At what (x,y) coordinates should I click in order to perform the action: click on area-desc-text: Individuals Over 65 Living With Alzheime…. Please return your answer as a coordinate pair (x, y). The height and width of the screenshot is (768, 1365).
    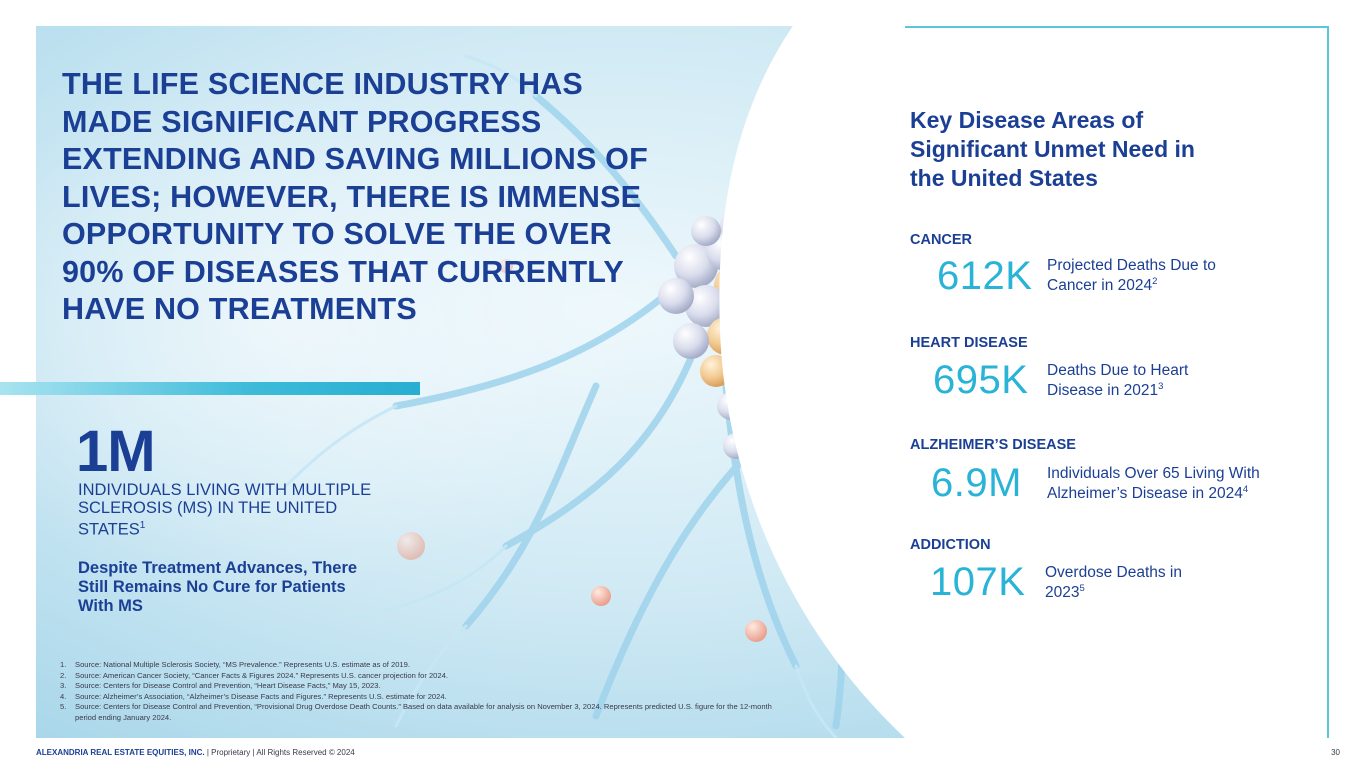
    Looking at the image, I should click on (1153, 484).